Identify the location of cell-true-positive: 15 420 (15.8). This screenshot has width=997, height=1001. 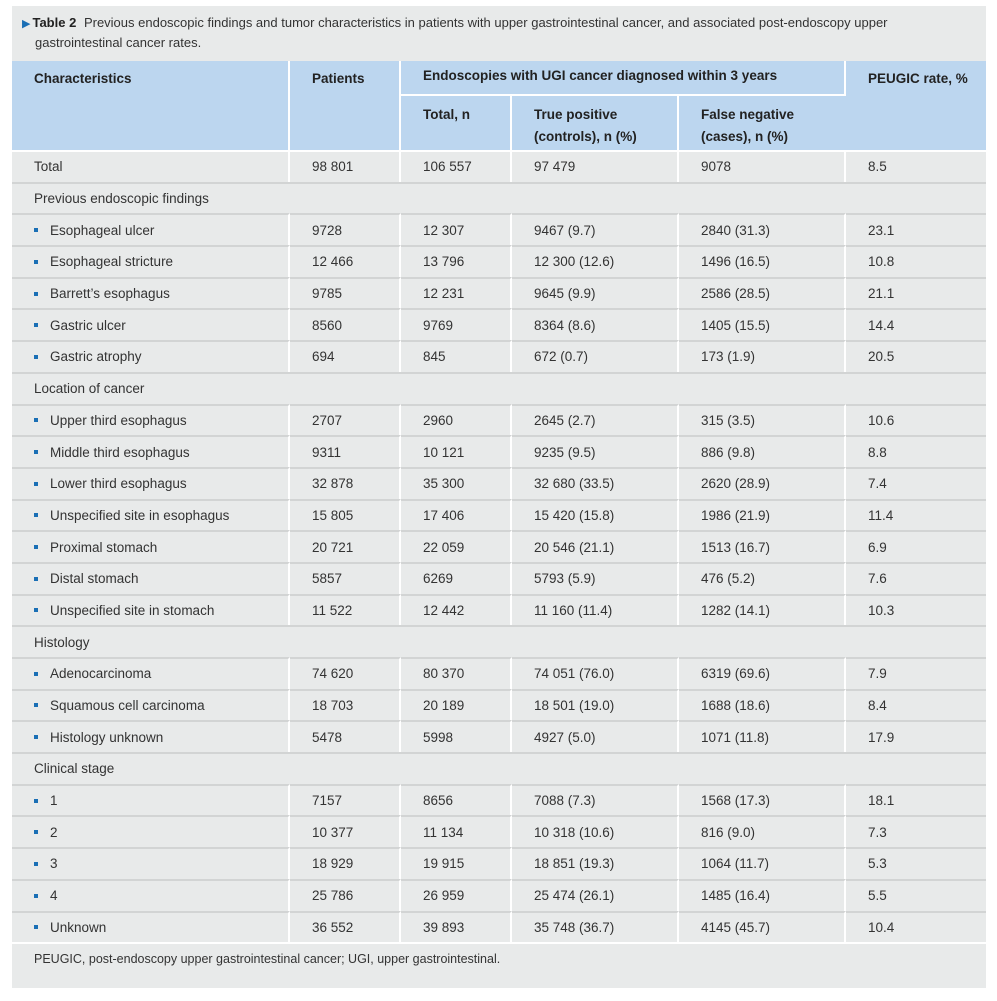
(595, 514).